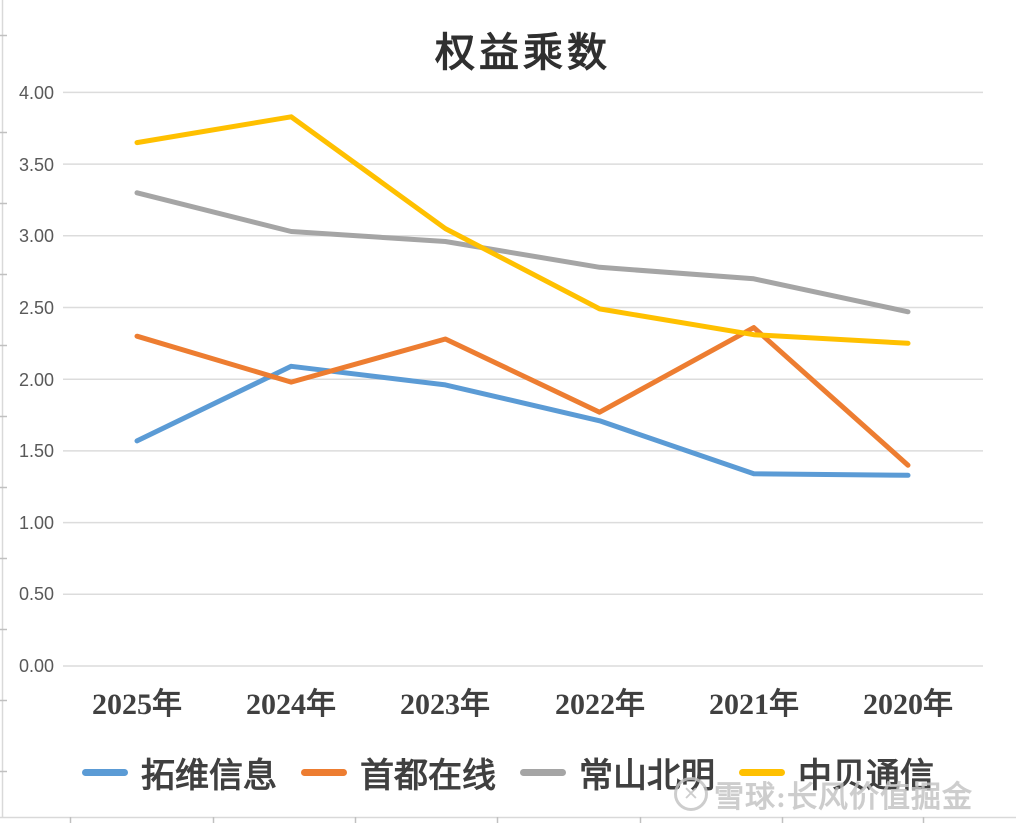 The image size is (1016, 823). What do you see at coordinates (523, 52) in the screenshot?
I see `chart-title: 权益乘数` at bounding box center [523, 52].